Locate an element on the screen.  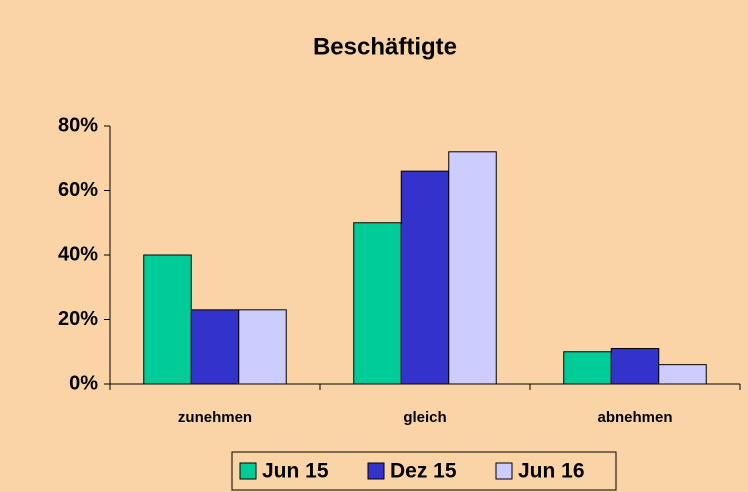
y-tick-label: 0% is located at coordinates (83, 383).